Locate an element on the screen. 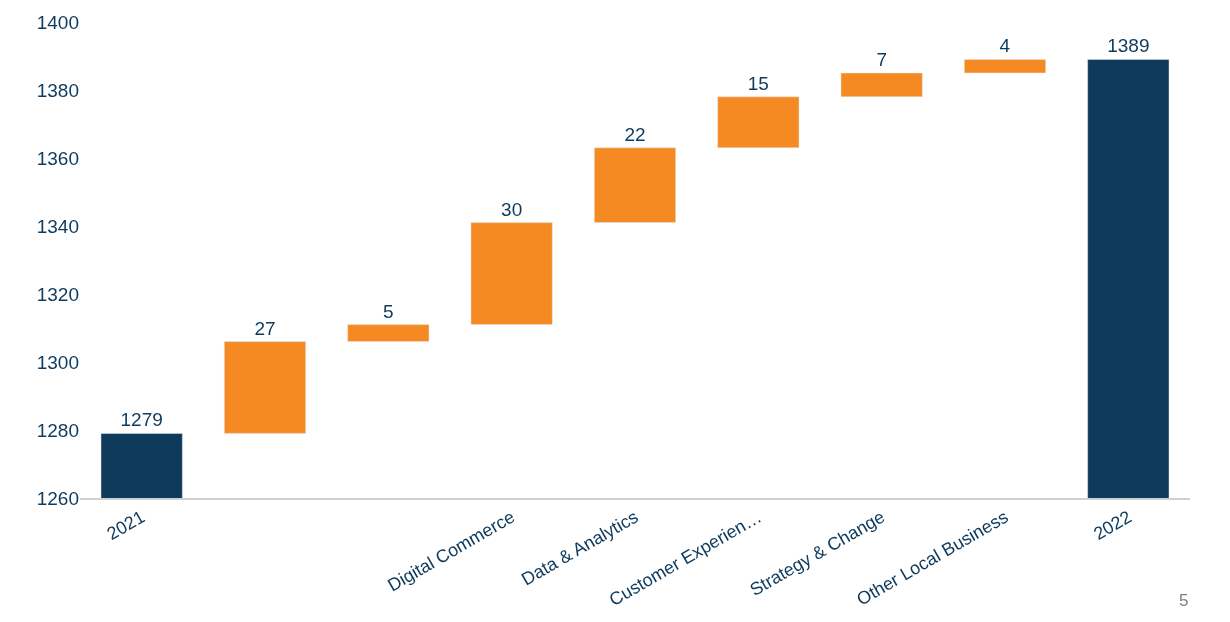  text: 5 is located at coordinates (1184, 600).